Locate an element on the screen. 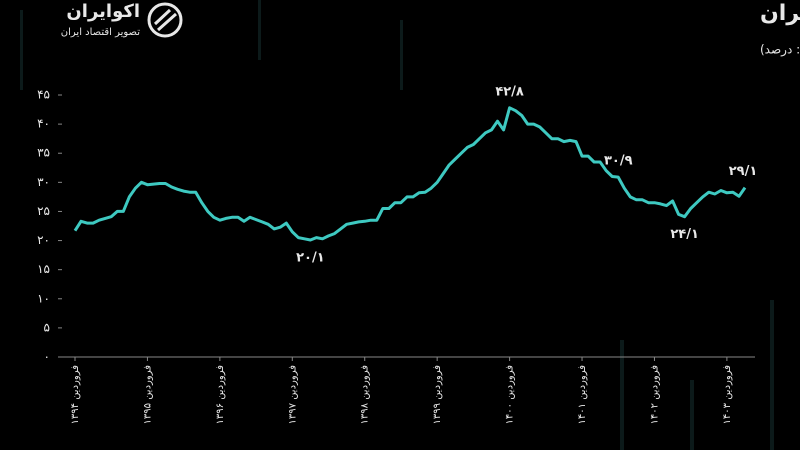 The image size is (800, 450). logo-name: اکوایران is located at coordinates (103, 11).